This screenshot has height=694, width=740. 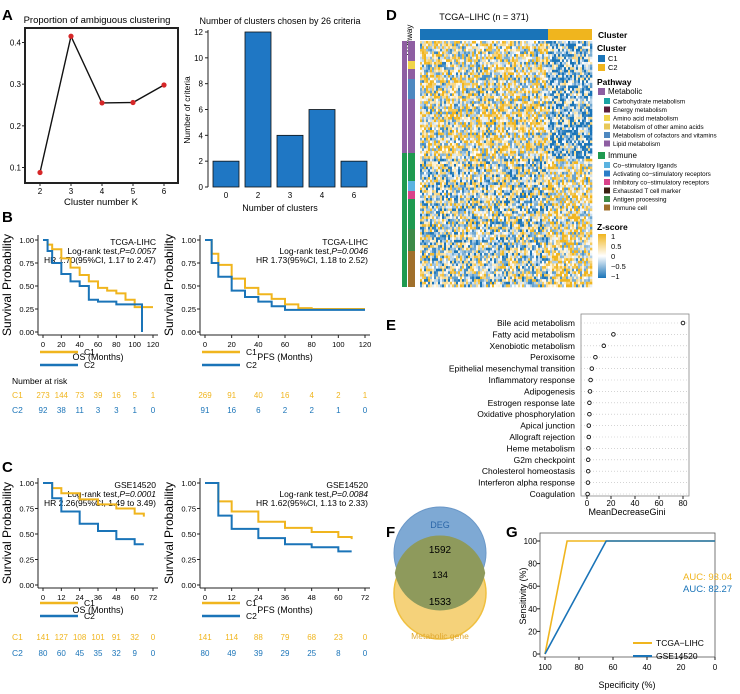 I want to click on km-curve-c2, so click(x=285, y=275).